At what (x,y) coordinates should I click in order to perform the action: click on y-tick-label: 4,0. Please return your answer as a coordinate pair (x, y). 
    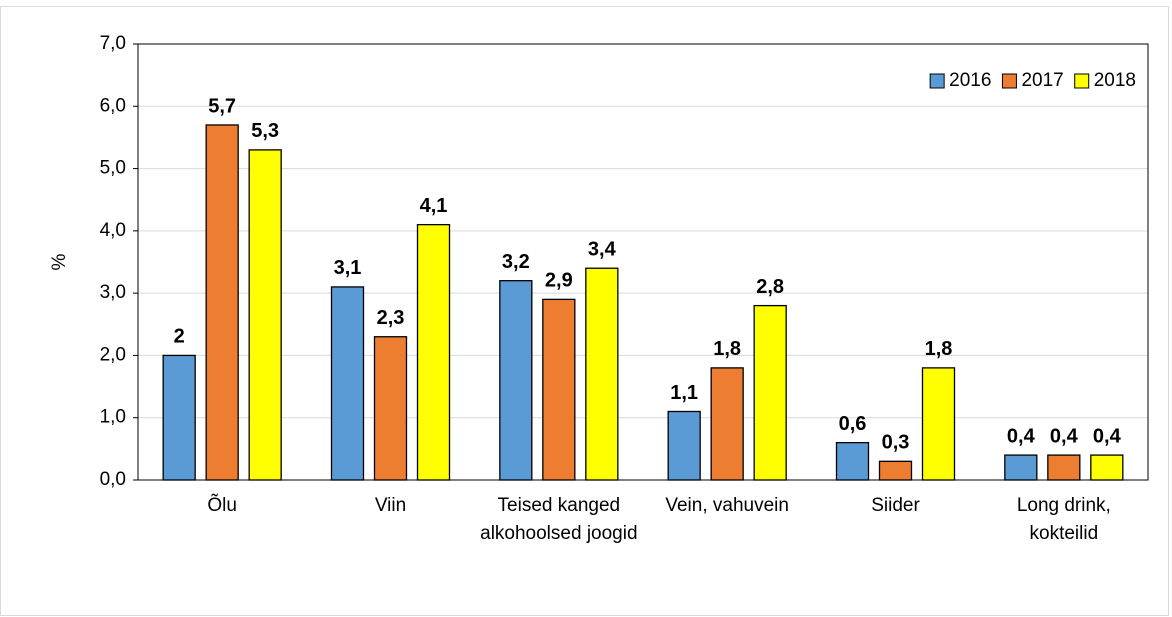
    Looking at the image, I should click on (113, 230).